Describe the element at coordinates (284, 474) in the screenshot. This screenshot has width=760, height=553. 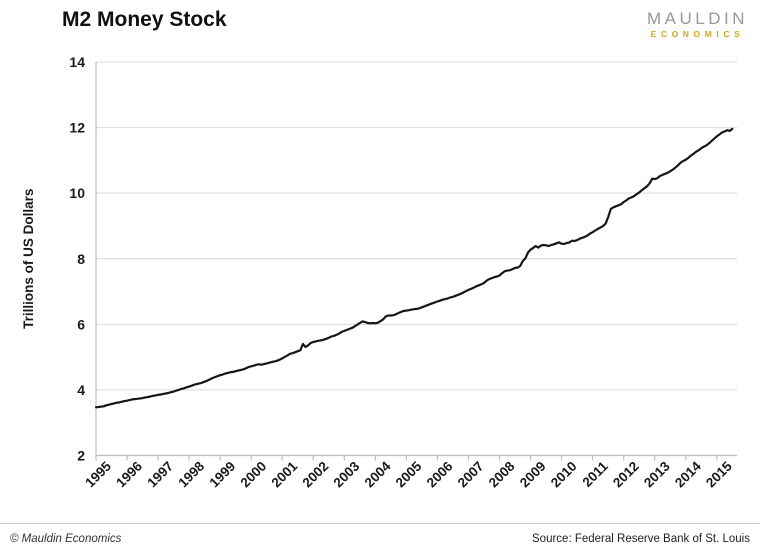
I see `svg-text: 2001` at that location.